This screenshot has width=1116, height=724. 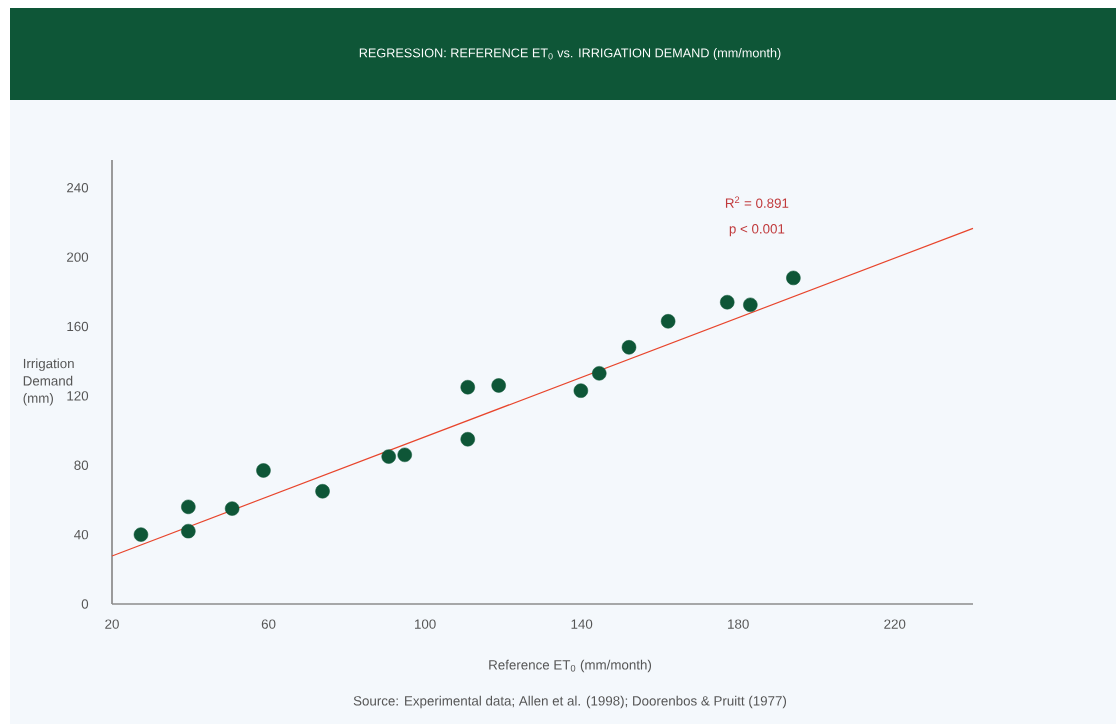 I want to click on annotation: R$^{2}$ = 0.891, so click(x=757, y=202).